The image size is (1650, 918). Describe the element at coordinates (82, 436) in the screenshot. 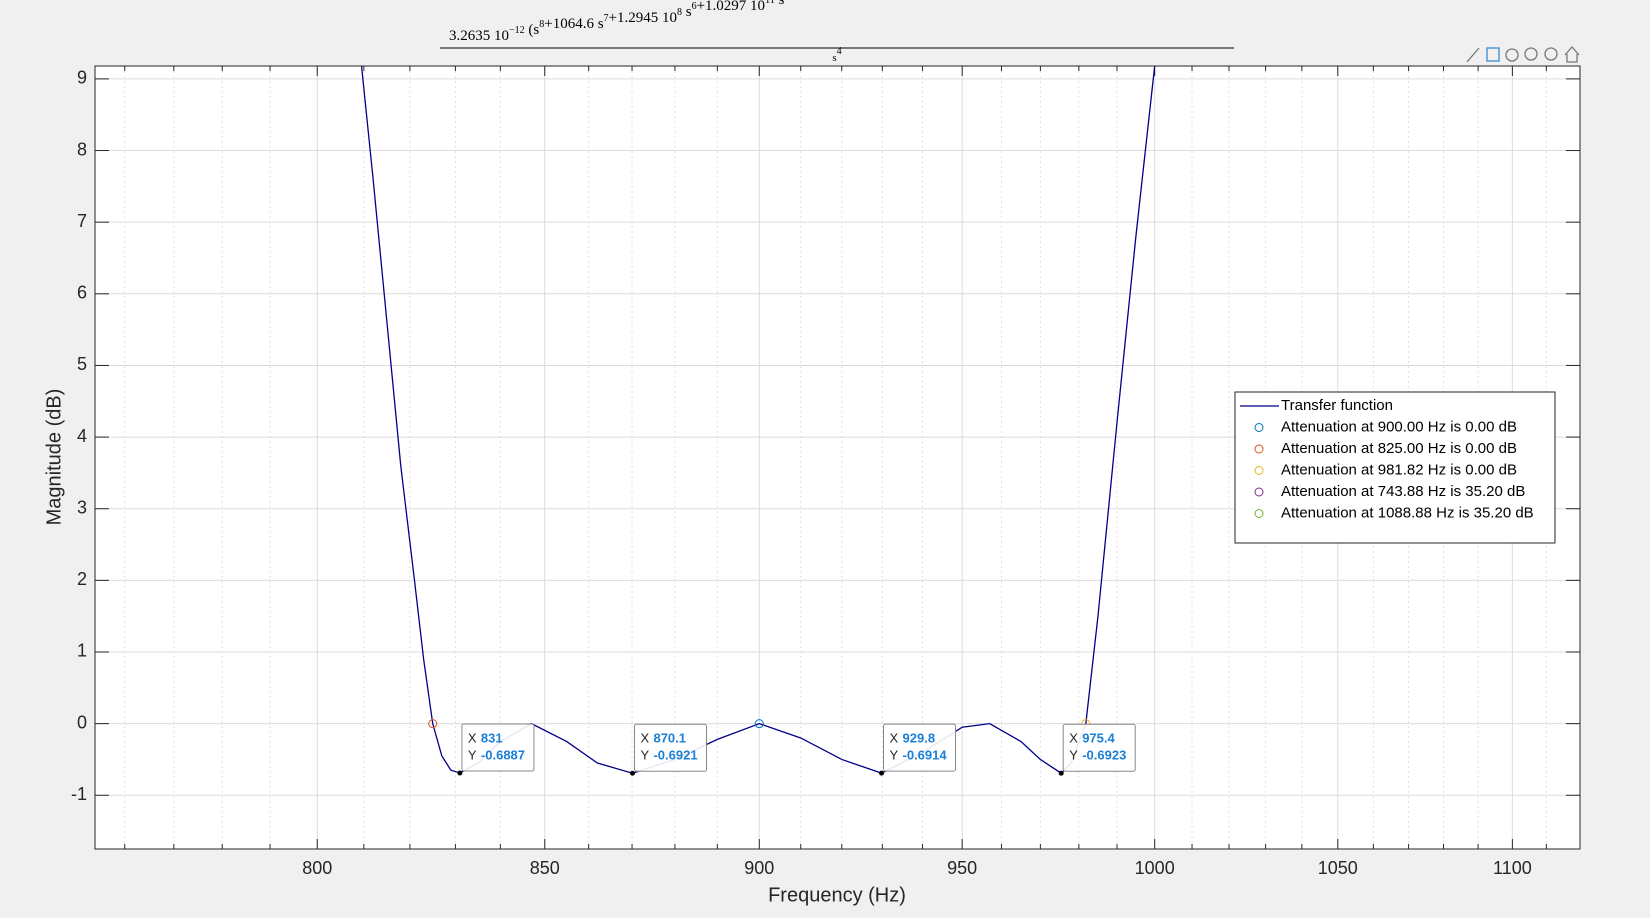

I see `y-tick-label: 4` at that location.